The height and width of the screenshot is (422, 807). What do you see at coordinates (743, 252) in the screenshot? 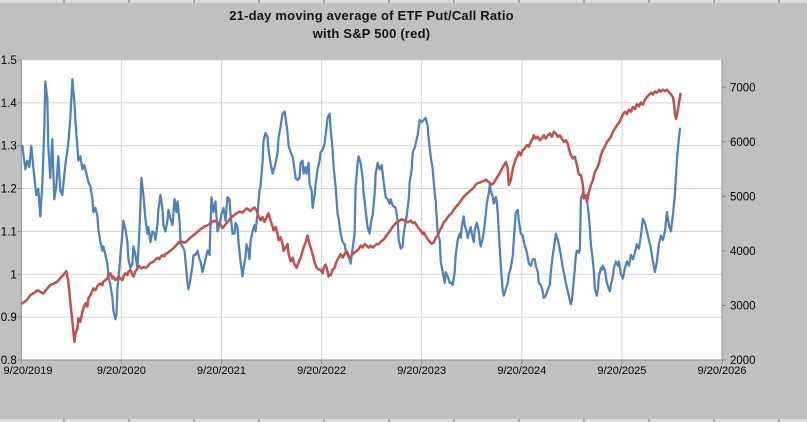
I see `y-right-tick-label: 4000` at bounding box center [743, 252].